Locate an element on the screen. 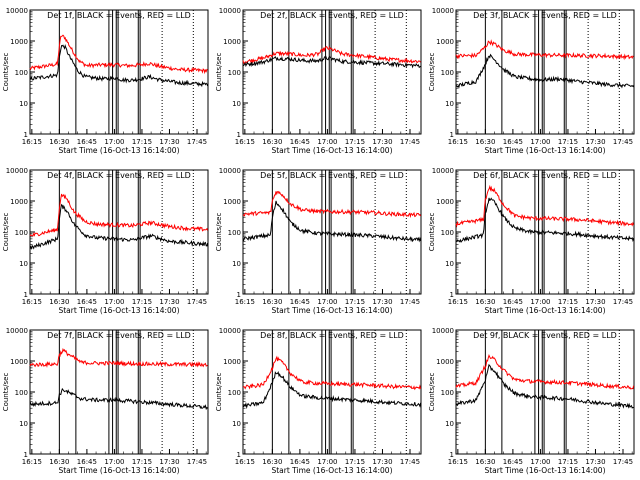 The height and width of the screenshot is (480, 640). chart-title: Det 1f, BLACK = Events, RED = LLD is located at coordinates (119, 15).